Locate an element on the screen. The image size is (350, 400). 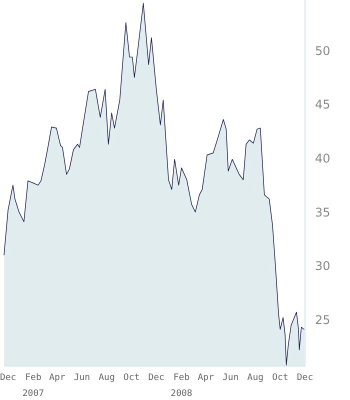
y-tick-label: 25 is located at coordinates (322, 319).